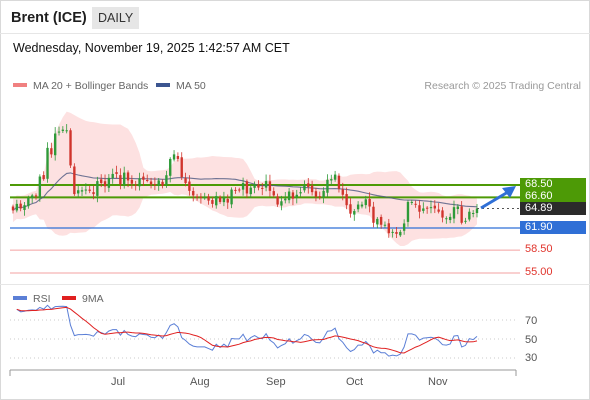 The image size is (590, 400). I want to click on forecast-arrow-head, so click(509, 192).